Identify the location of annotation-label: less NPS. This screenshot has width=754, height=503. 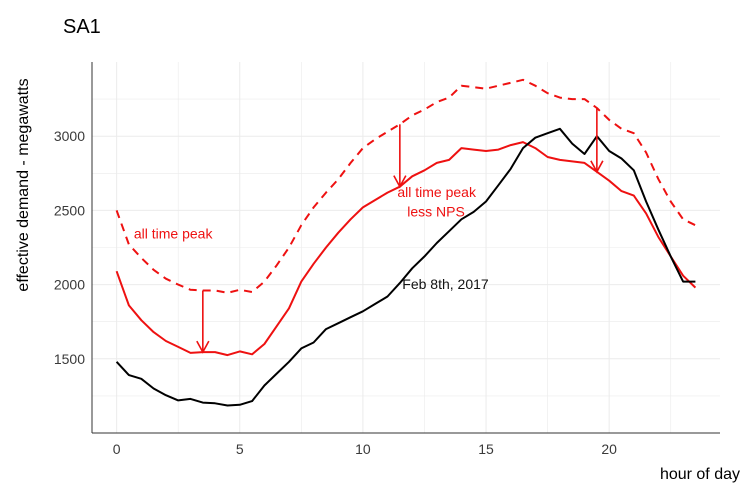
(436, 211).